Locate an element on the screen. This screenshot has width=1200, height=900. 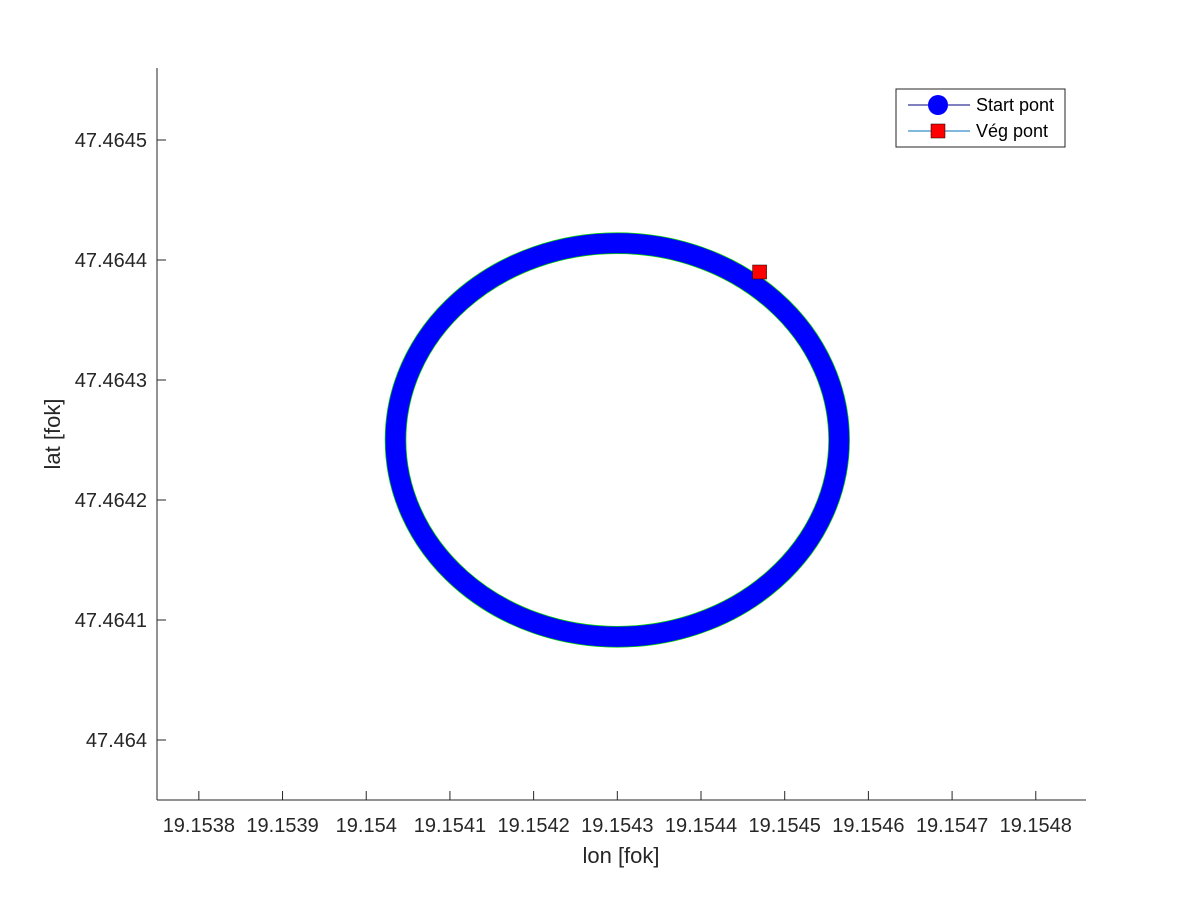
x-tick-label: 19.1546 is located at coordinates (868, 826).